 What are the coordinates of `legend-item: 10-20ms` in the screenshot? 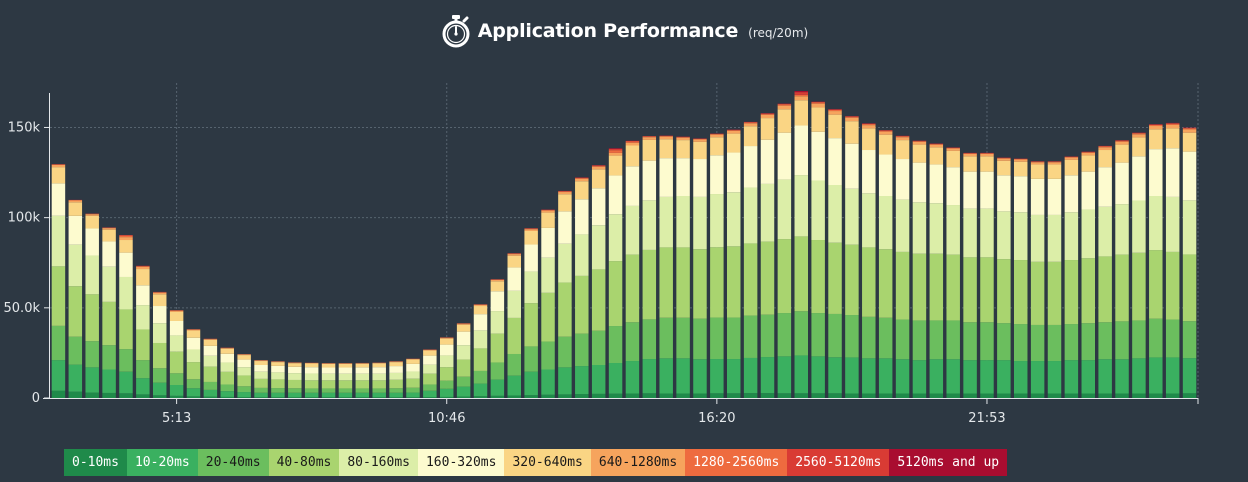 It's located at (162, 462).